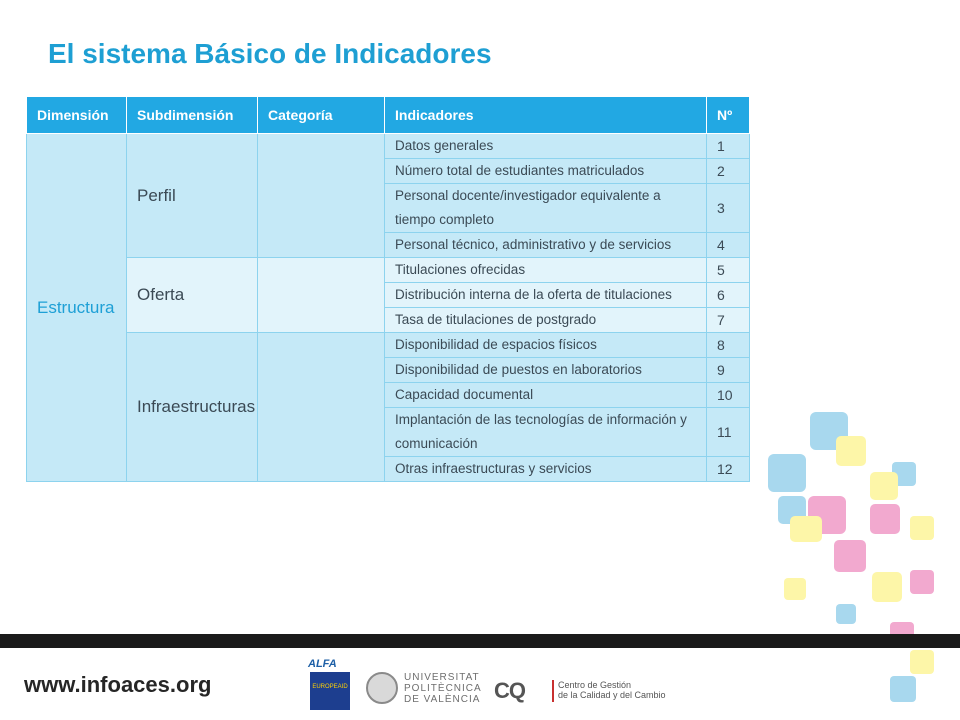 The height and width of the screenshot is (720, 960). I want to click on number-cell: 2, so click(728, 171).